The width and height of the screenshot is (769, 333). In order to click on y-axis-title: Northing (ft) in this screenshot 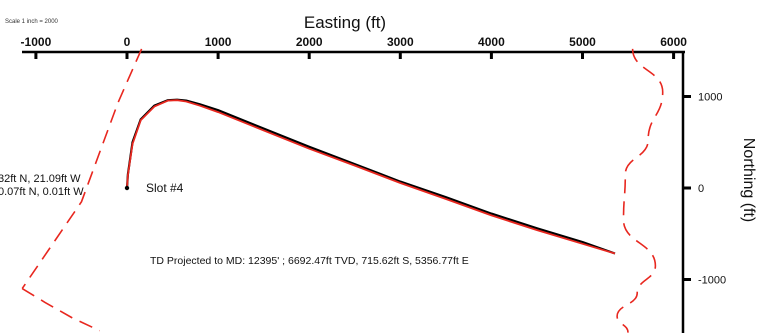, I will do `click(748, 180)`.